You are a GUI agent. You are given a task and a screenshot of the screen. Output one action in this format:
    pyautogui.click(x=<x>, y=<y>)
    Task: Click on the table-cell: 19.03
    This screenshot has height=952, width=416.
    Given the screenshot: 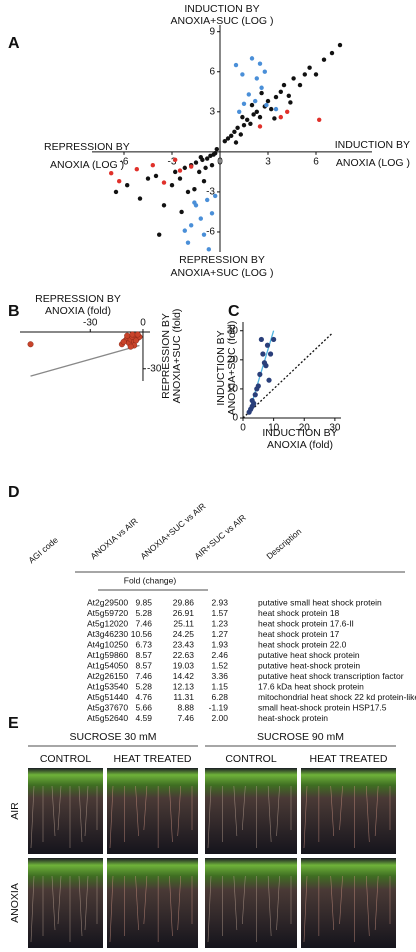 What is the action you would take?
    pyautogui.click(x=184, y=665)
    